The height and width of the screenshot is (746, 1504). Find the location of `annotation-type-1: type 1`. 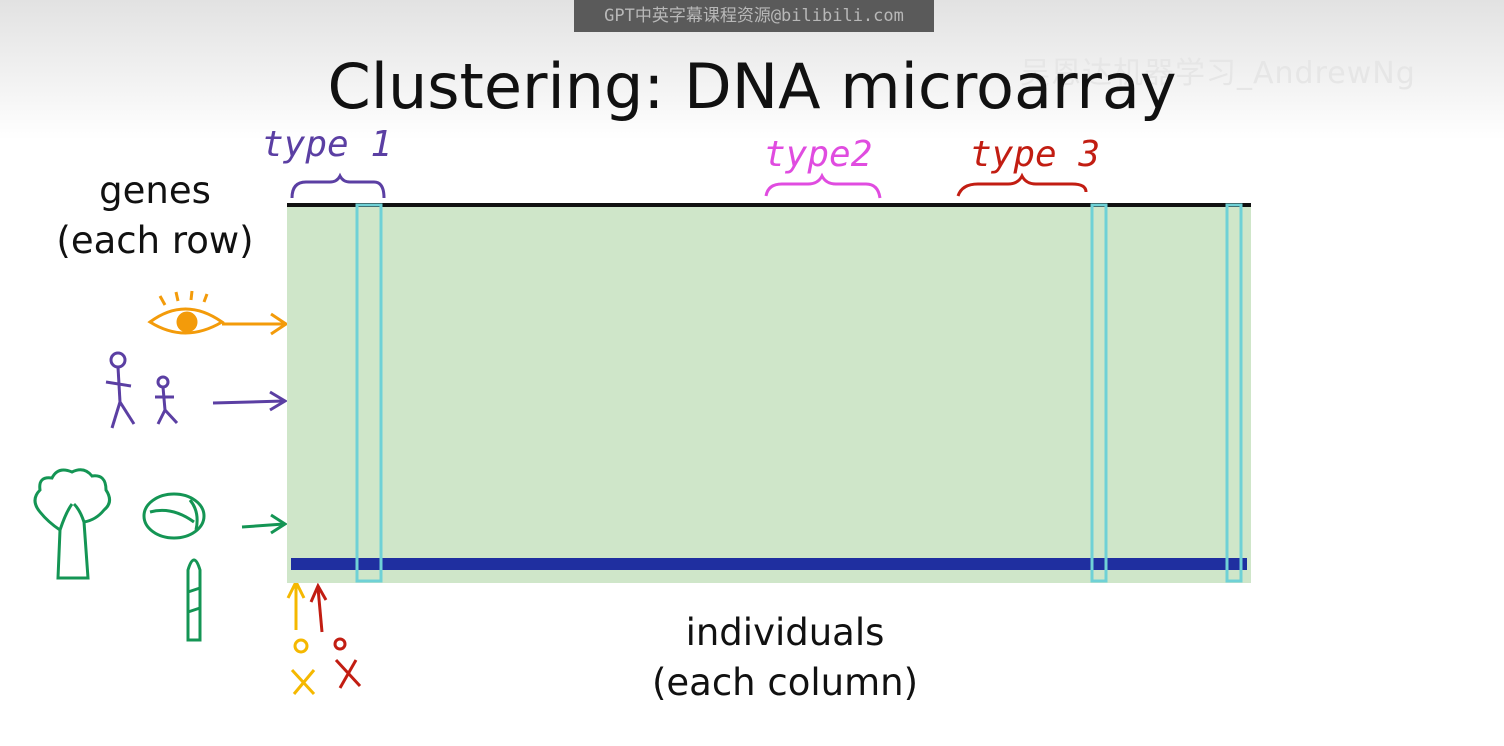

annotation-type-1: type 1 is located at coordinates (327, 144).